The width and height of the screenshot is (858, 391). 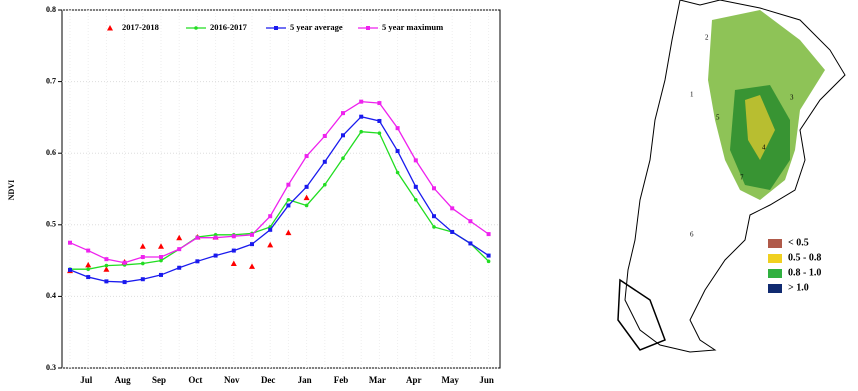 I want to click on y-tick-label: 0.8, so click(x=51, y=9).